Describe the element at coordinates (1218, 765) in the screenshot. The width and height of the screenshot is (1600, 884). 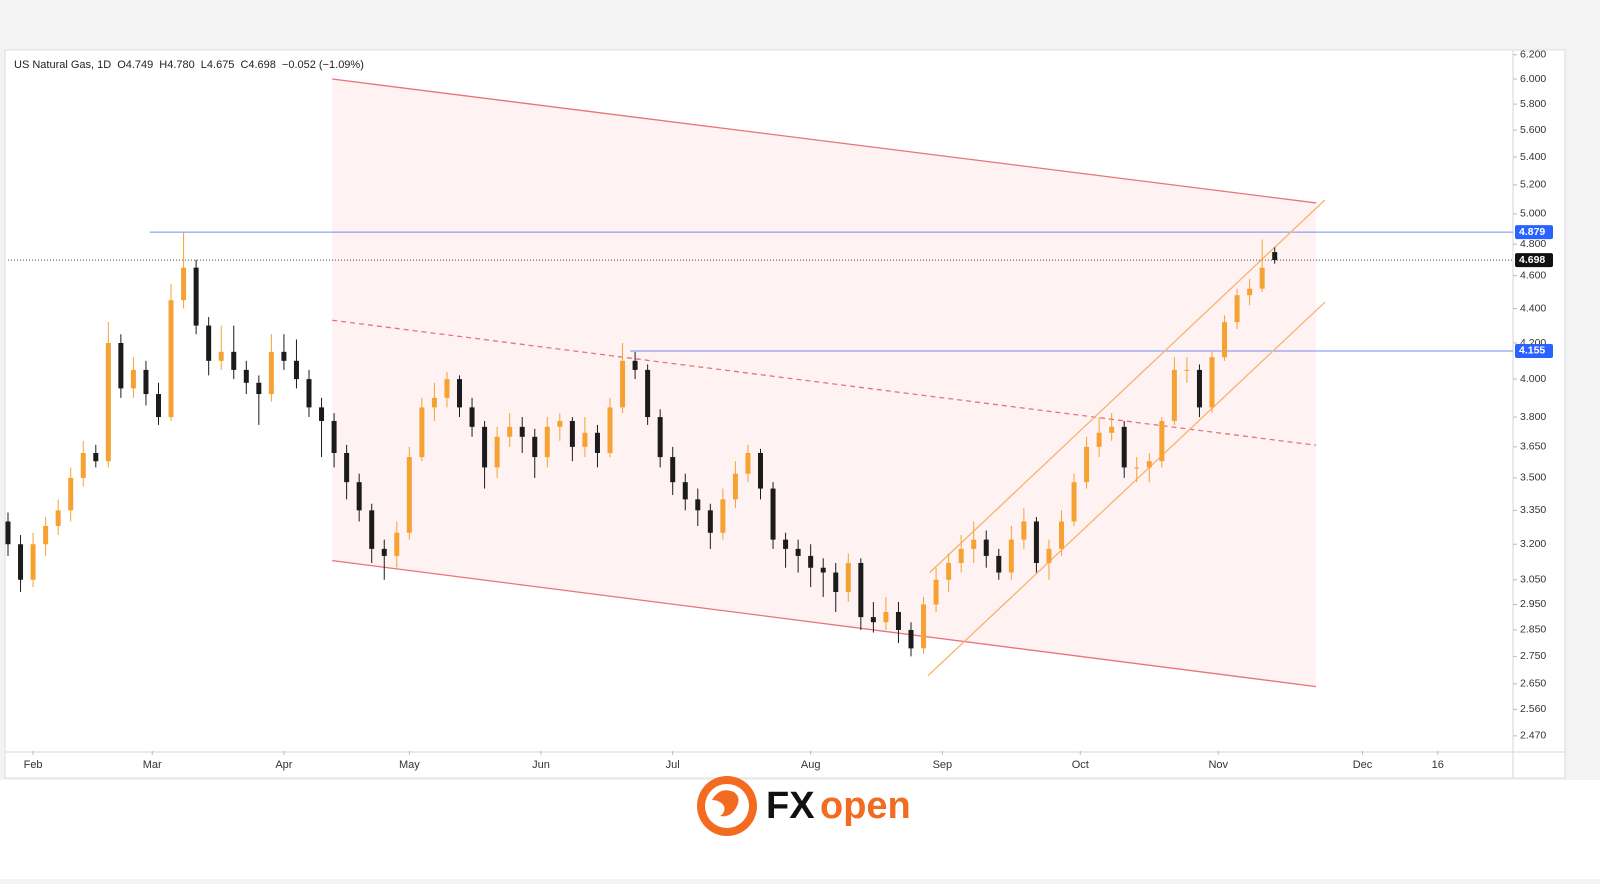
I see `x-tick-label: Nov` at that location.